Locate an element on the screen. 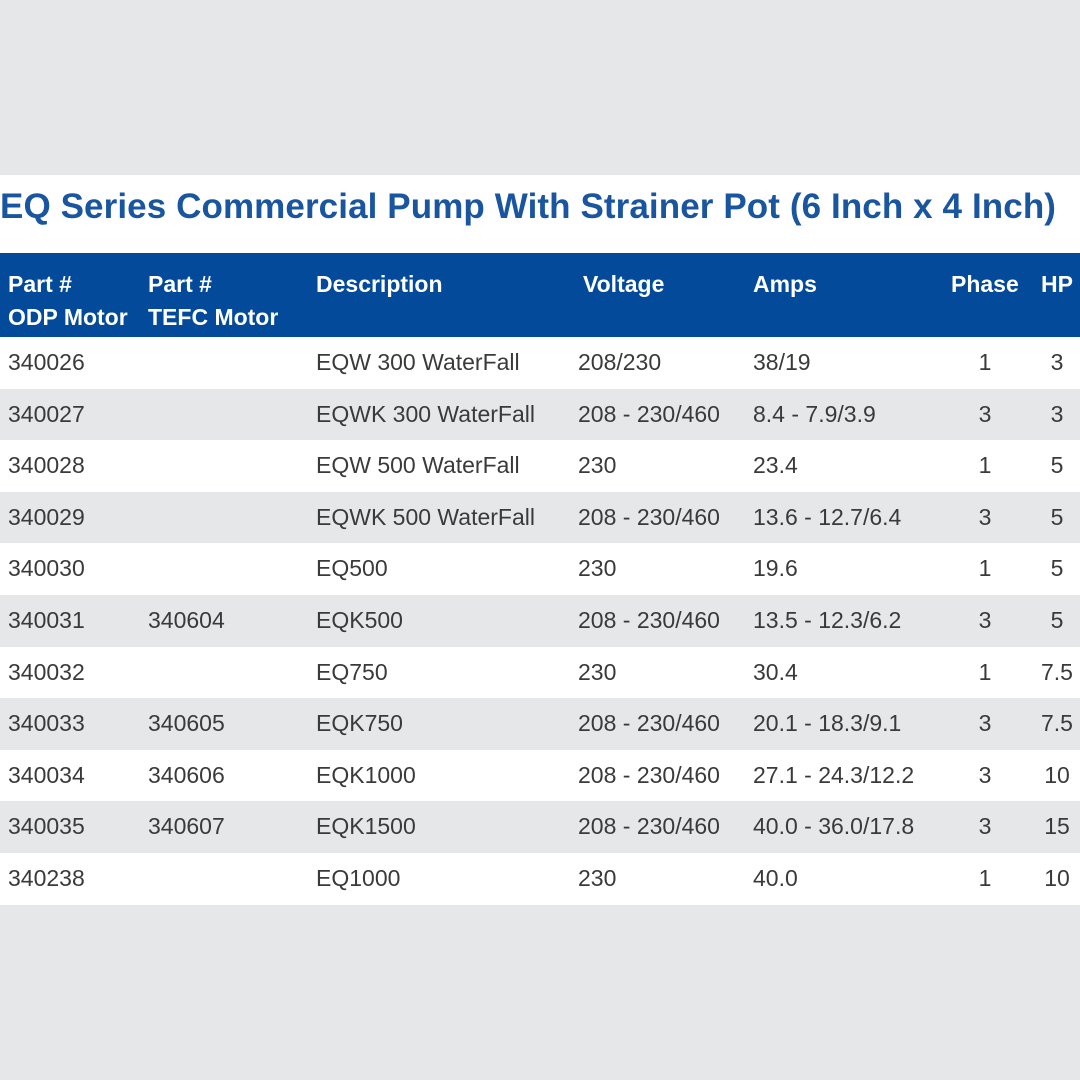  cell-odp-part: 340034 is located at coordinates (46, 774).